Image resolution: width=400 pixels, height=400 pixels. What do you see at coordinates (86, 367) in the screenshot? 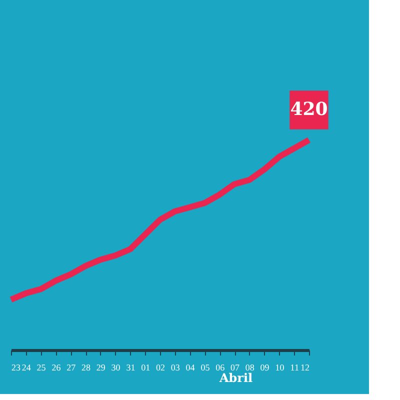
I see `x-tick-label: 28` at bounding box center [86, 367].